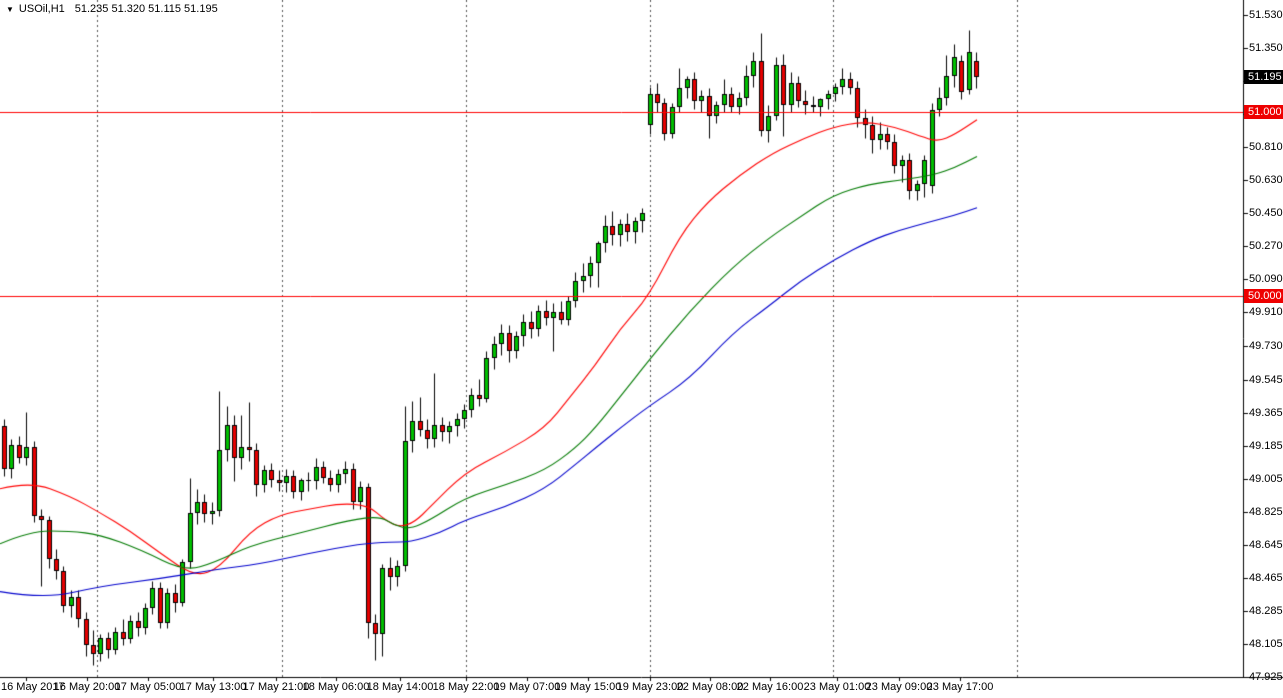  What do you see at coordinates (146, 9) in the screenshot?
I see `ohlc-quote-label: 51.235 51.320 51.115 51.195` at bounding box center [146, 9].